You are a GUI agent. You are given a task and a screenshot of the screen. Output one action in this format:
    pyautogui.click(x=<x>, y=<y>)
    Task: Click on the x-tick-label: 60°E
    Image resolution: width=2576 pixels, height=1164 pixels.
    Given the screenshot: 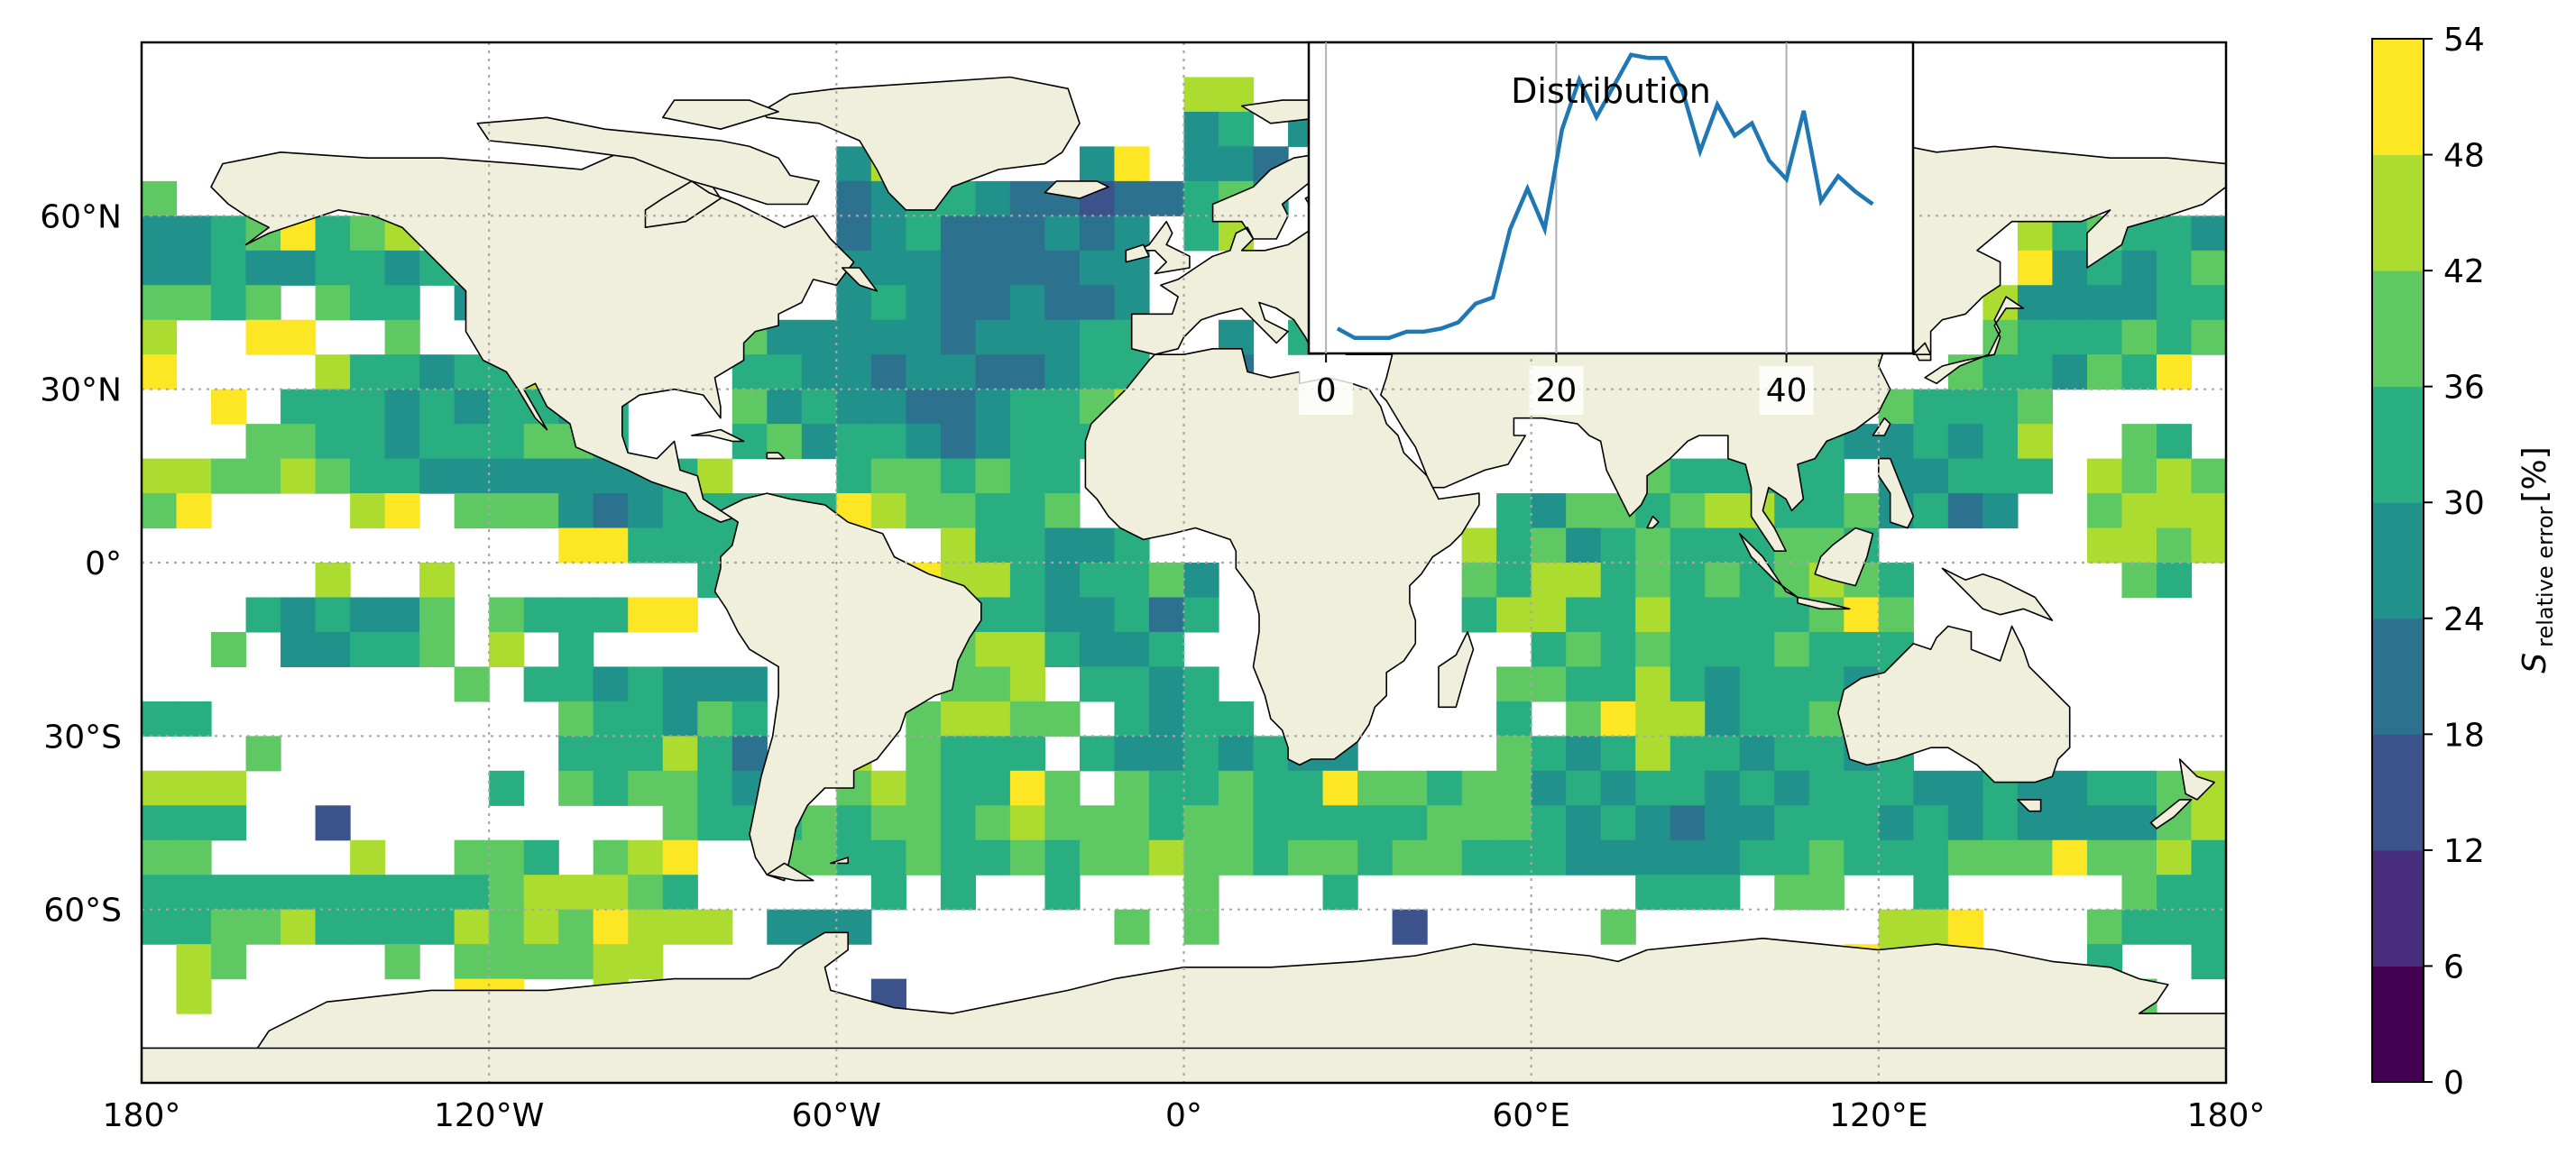 What is the action you would take?
    pyautogui.click(x=1531, y=1116)
    